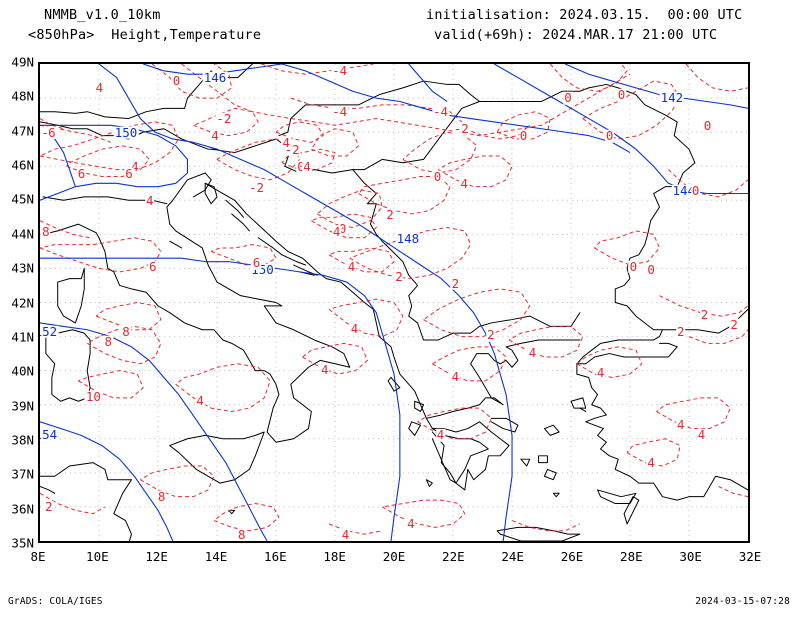 Image resolution: width=800 pixels, height=618 pixels. Describe the element at coordinates (631, 556) in the screenshot. I see `x-tick-28E: 28E` at that location.